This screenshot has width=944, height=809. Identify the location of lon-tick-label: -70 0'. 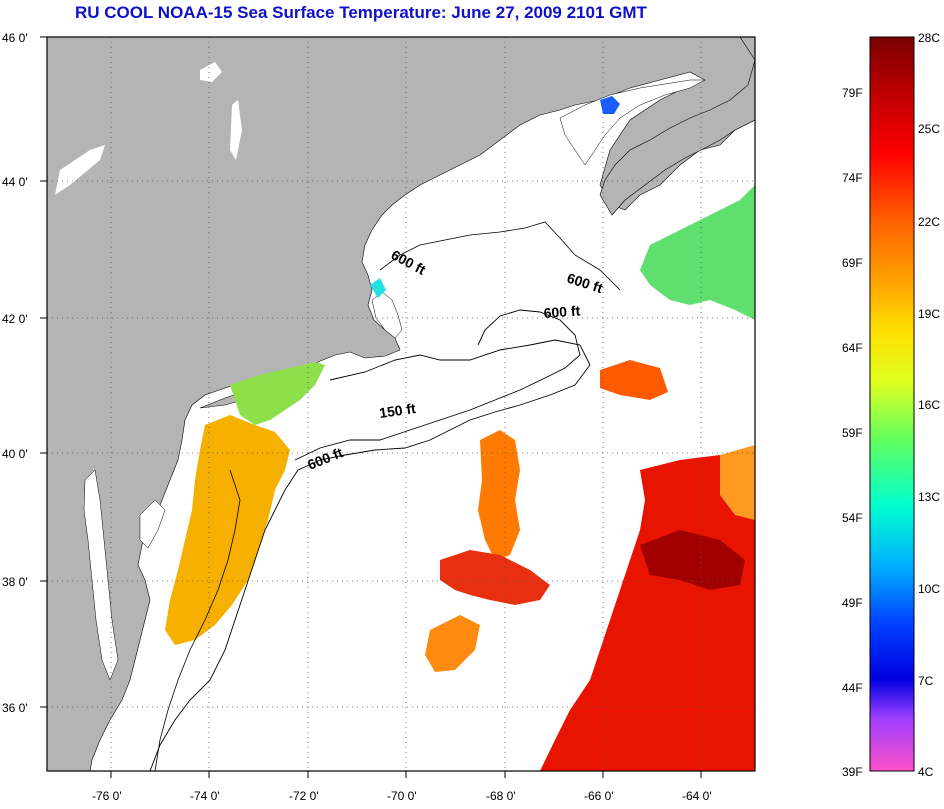
(402, 796).